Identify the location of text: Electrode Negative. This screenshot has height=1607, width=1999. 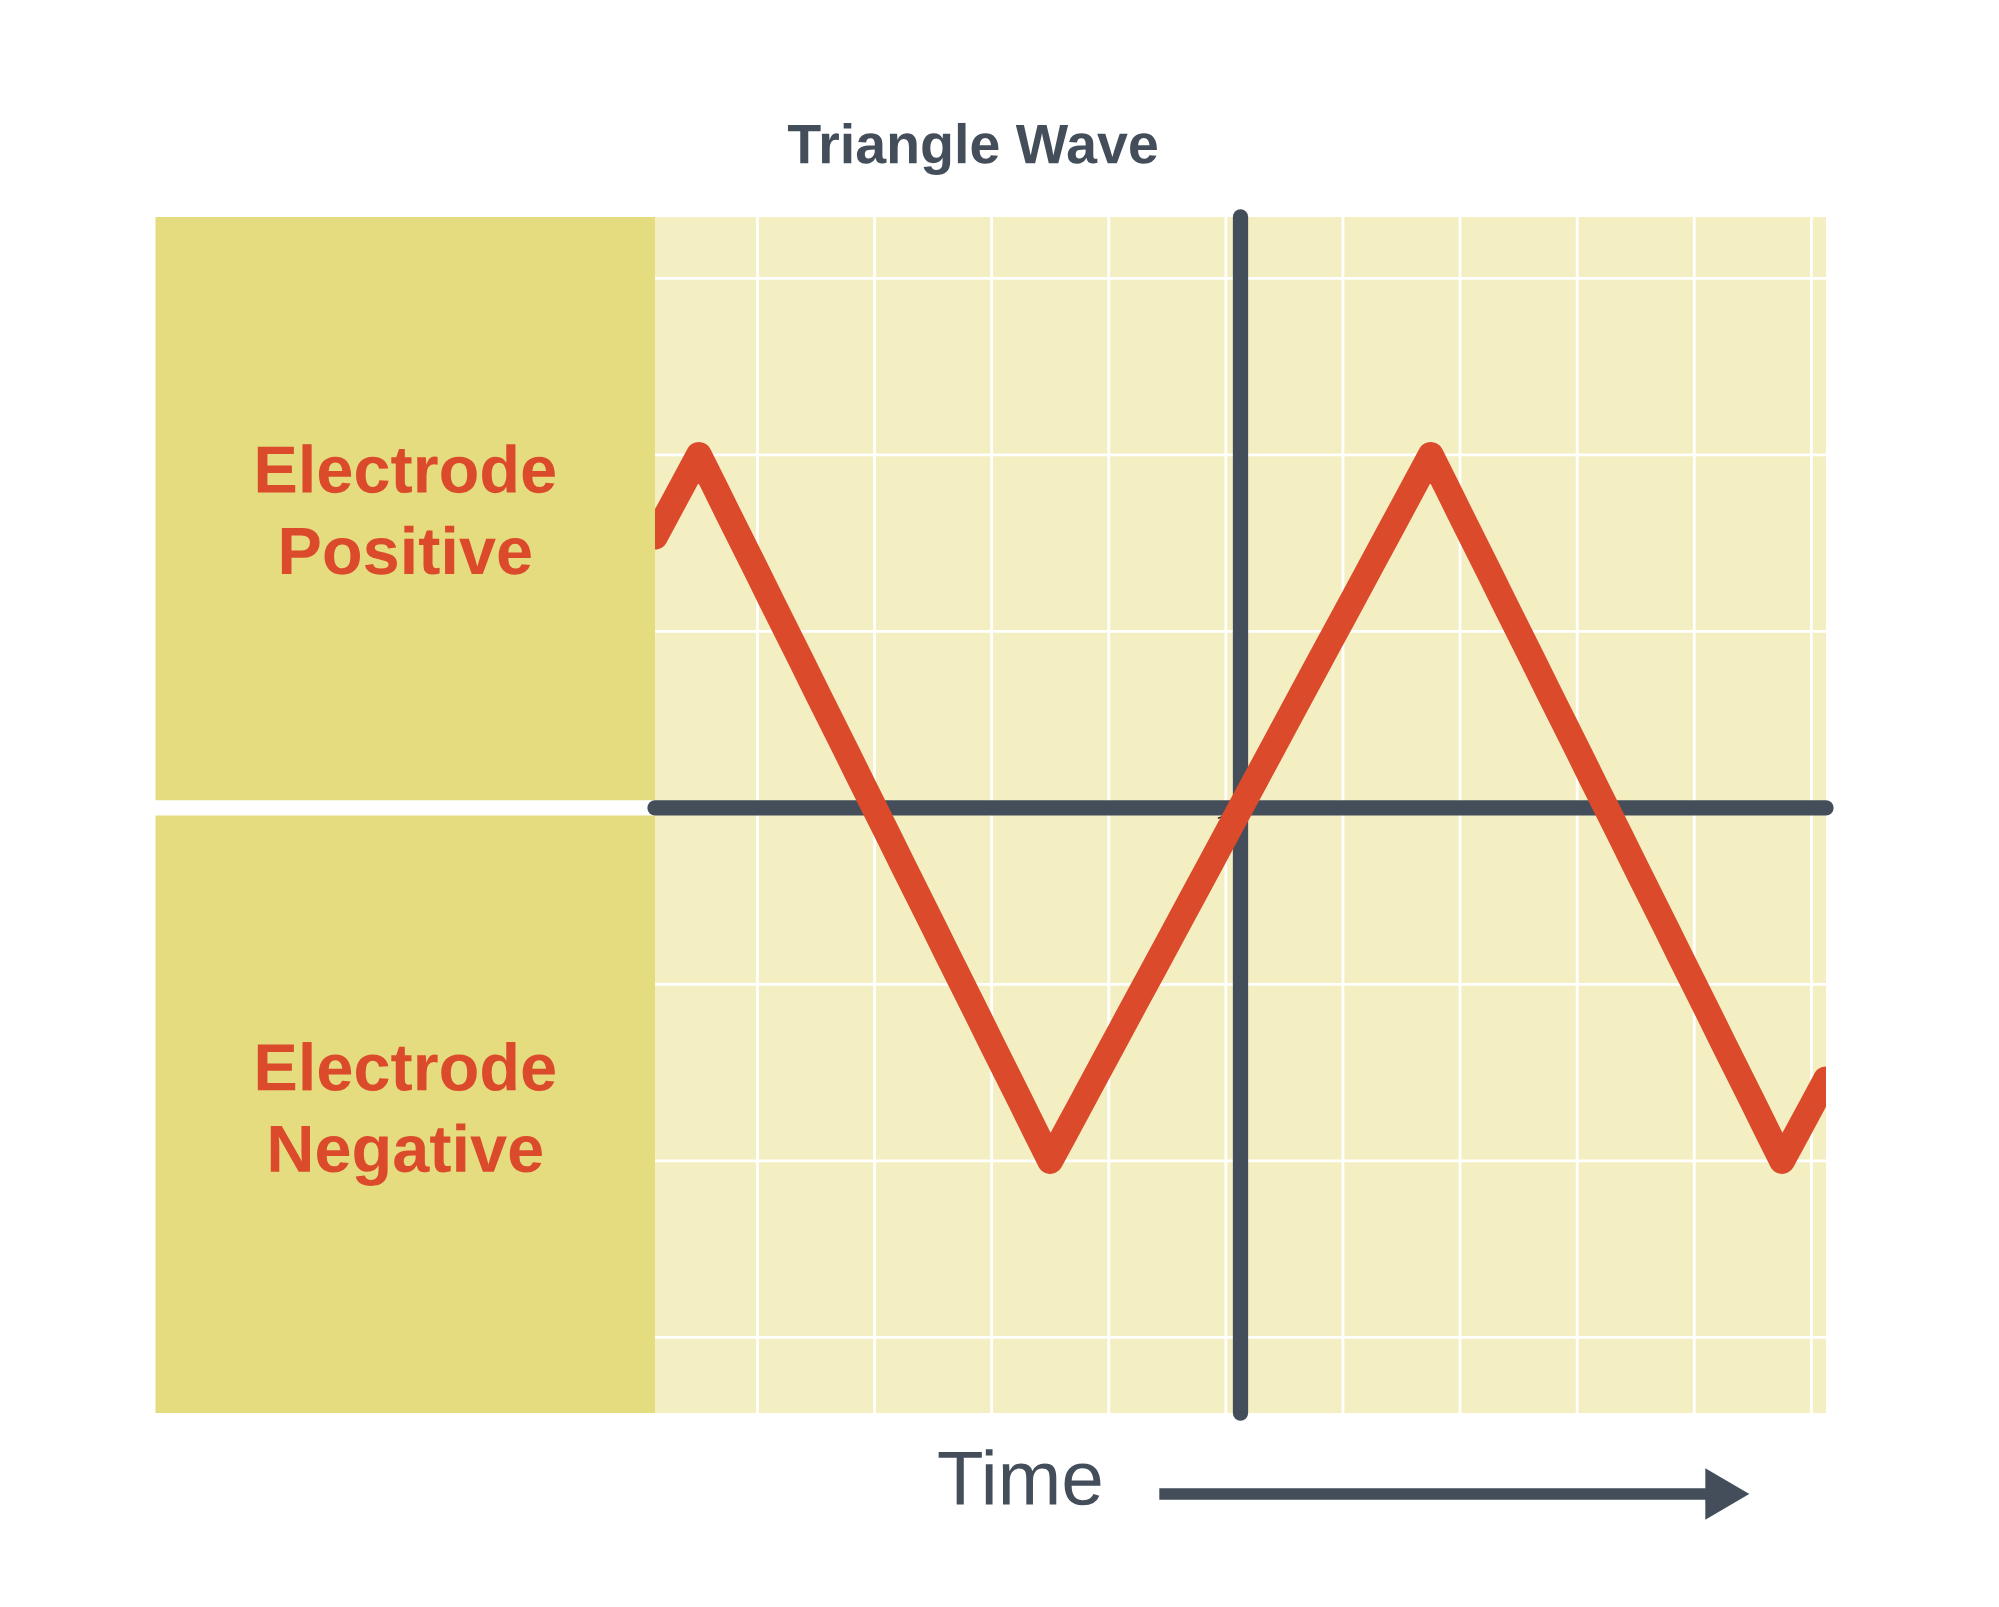
(406, 1114).